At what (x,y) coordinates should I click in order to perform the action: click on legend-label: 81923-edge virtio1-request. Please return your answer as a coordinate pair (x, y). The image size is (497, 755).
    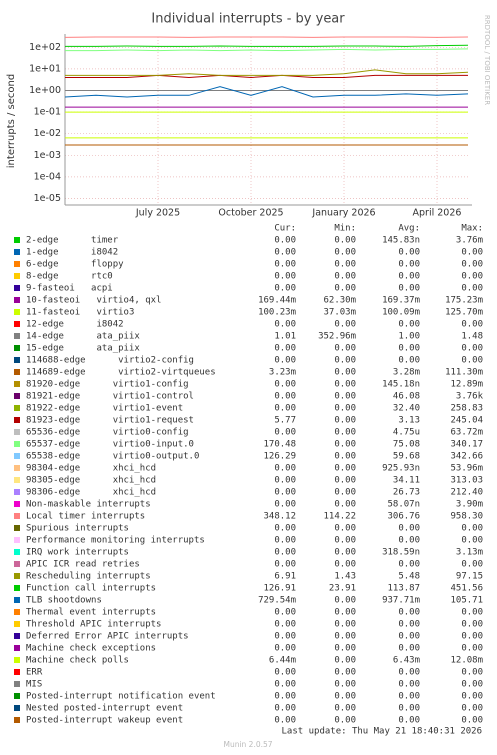
    Looking at the image, I should click on (110, 421).